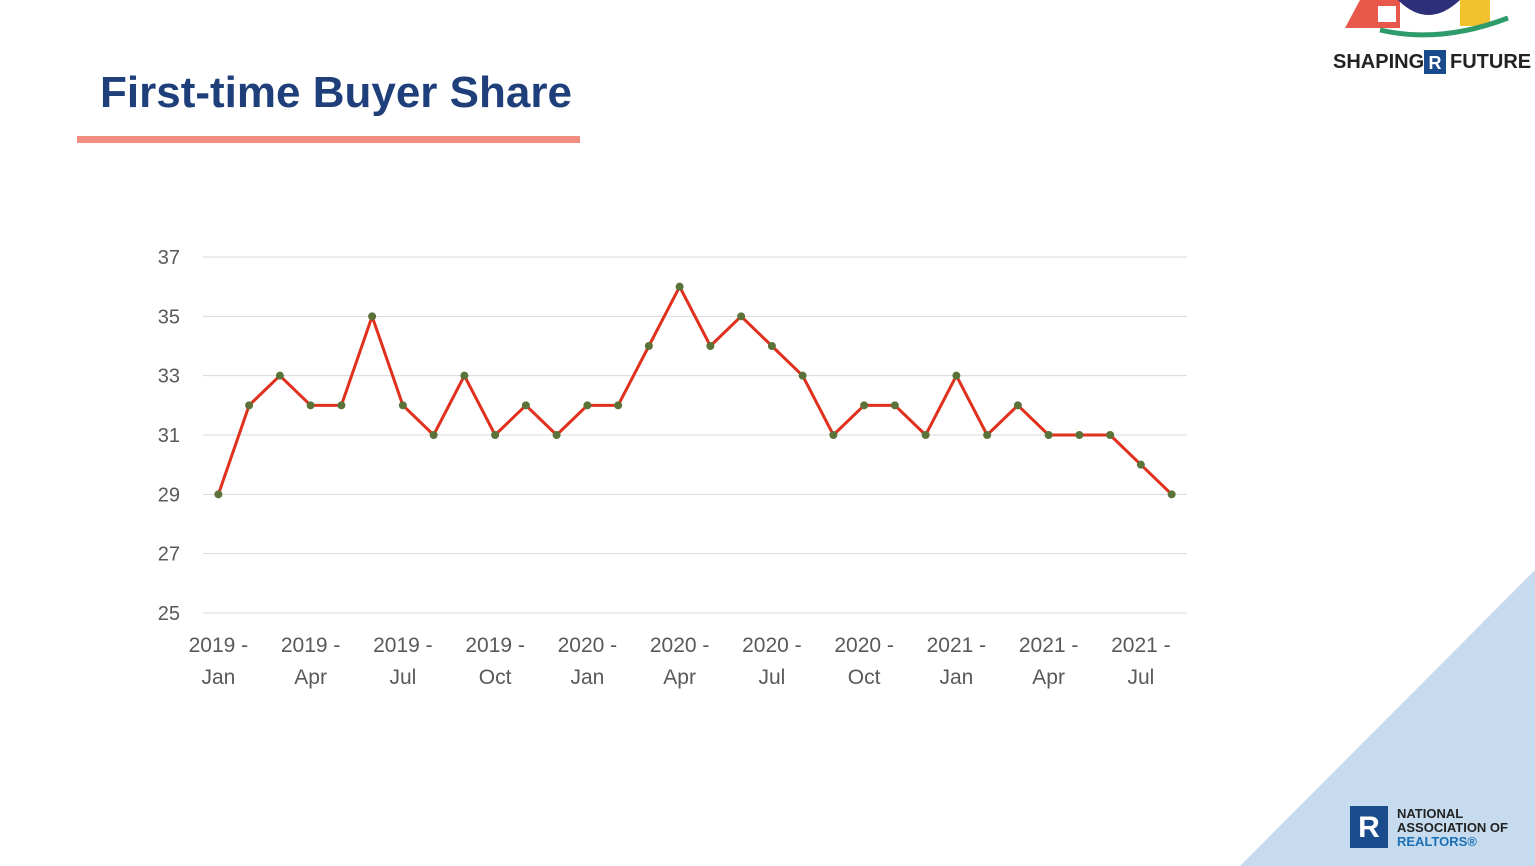  Describe the element at coordinates (1490, 62) in the screenshot. I see `logo-word: FUTURE` at that location.